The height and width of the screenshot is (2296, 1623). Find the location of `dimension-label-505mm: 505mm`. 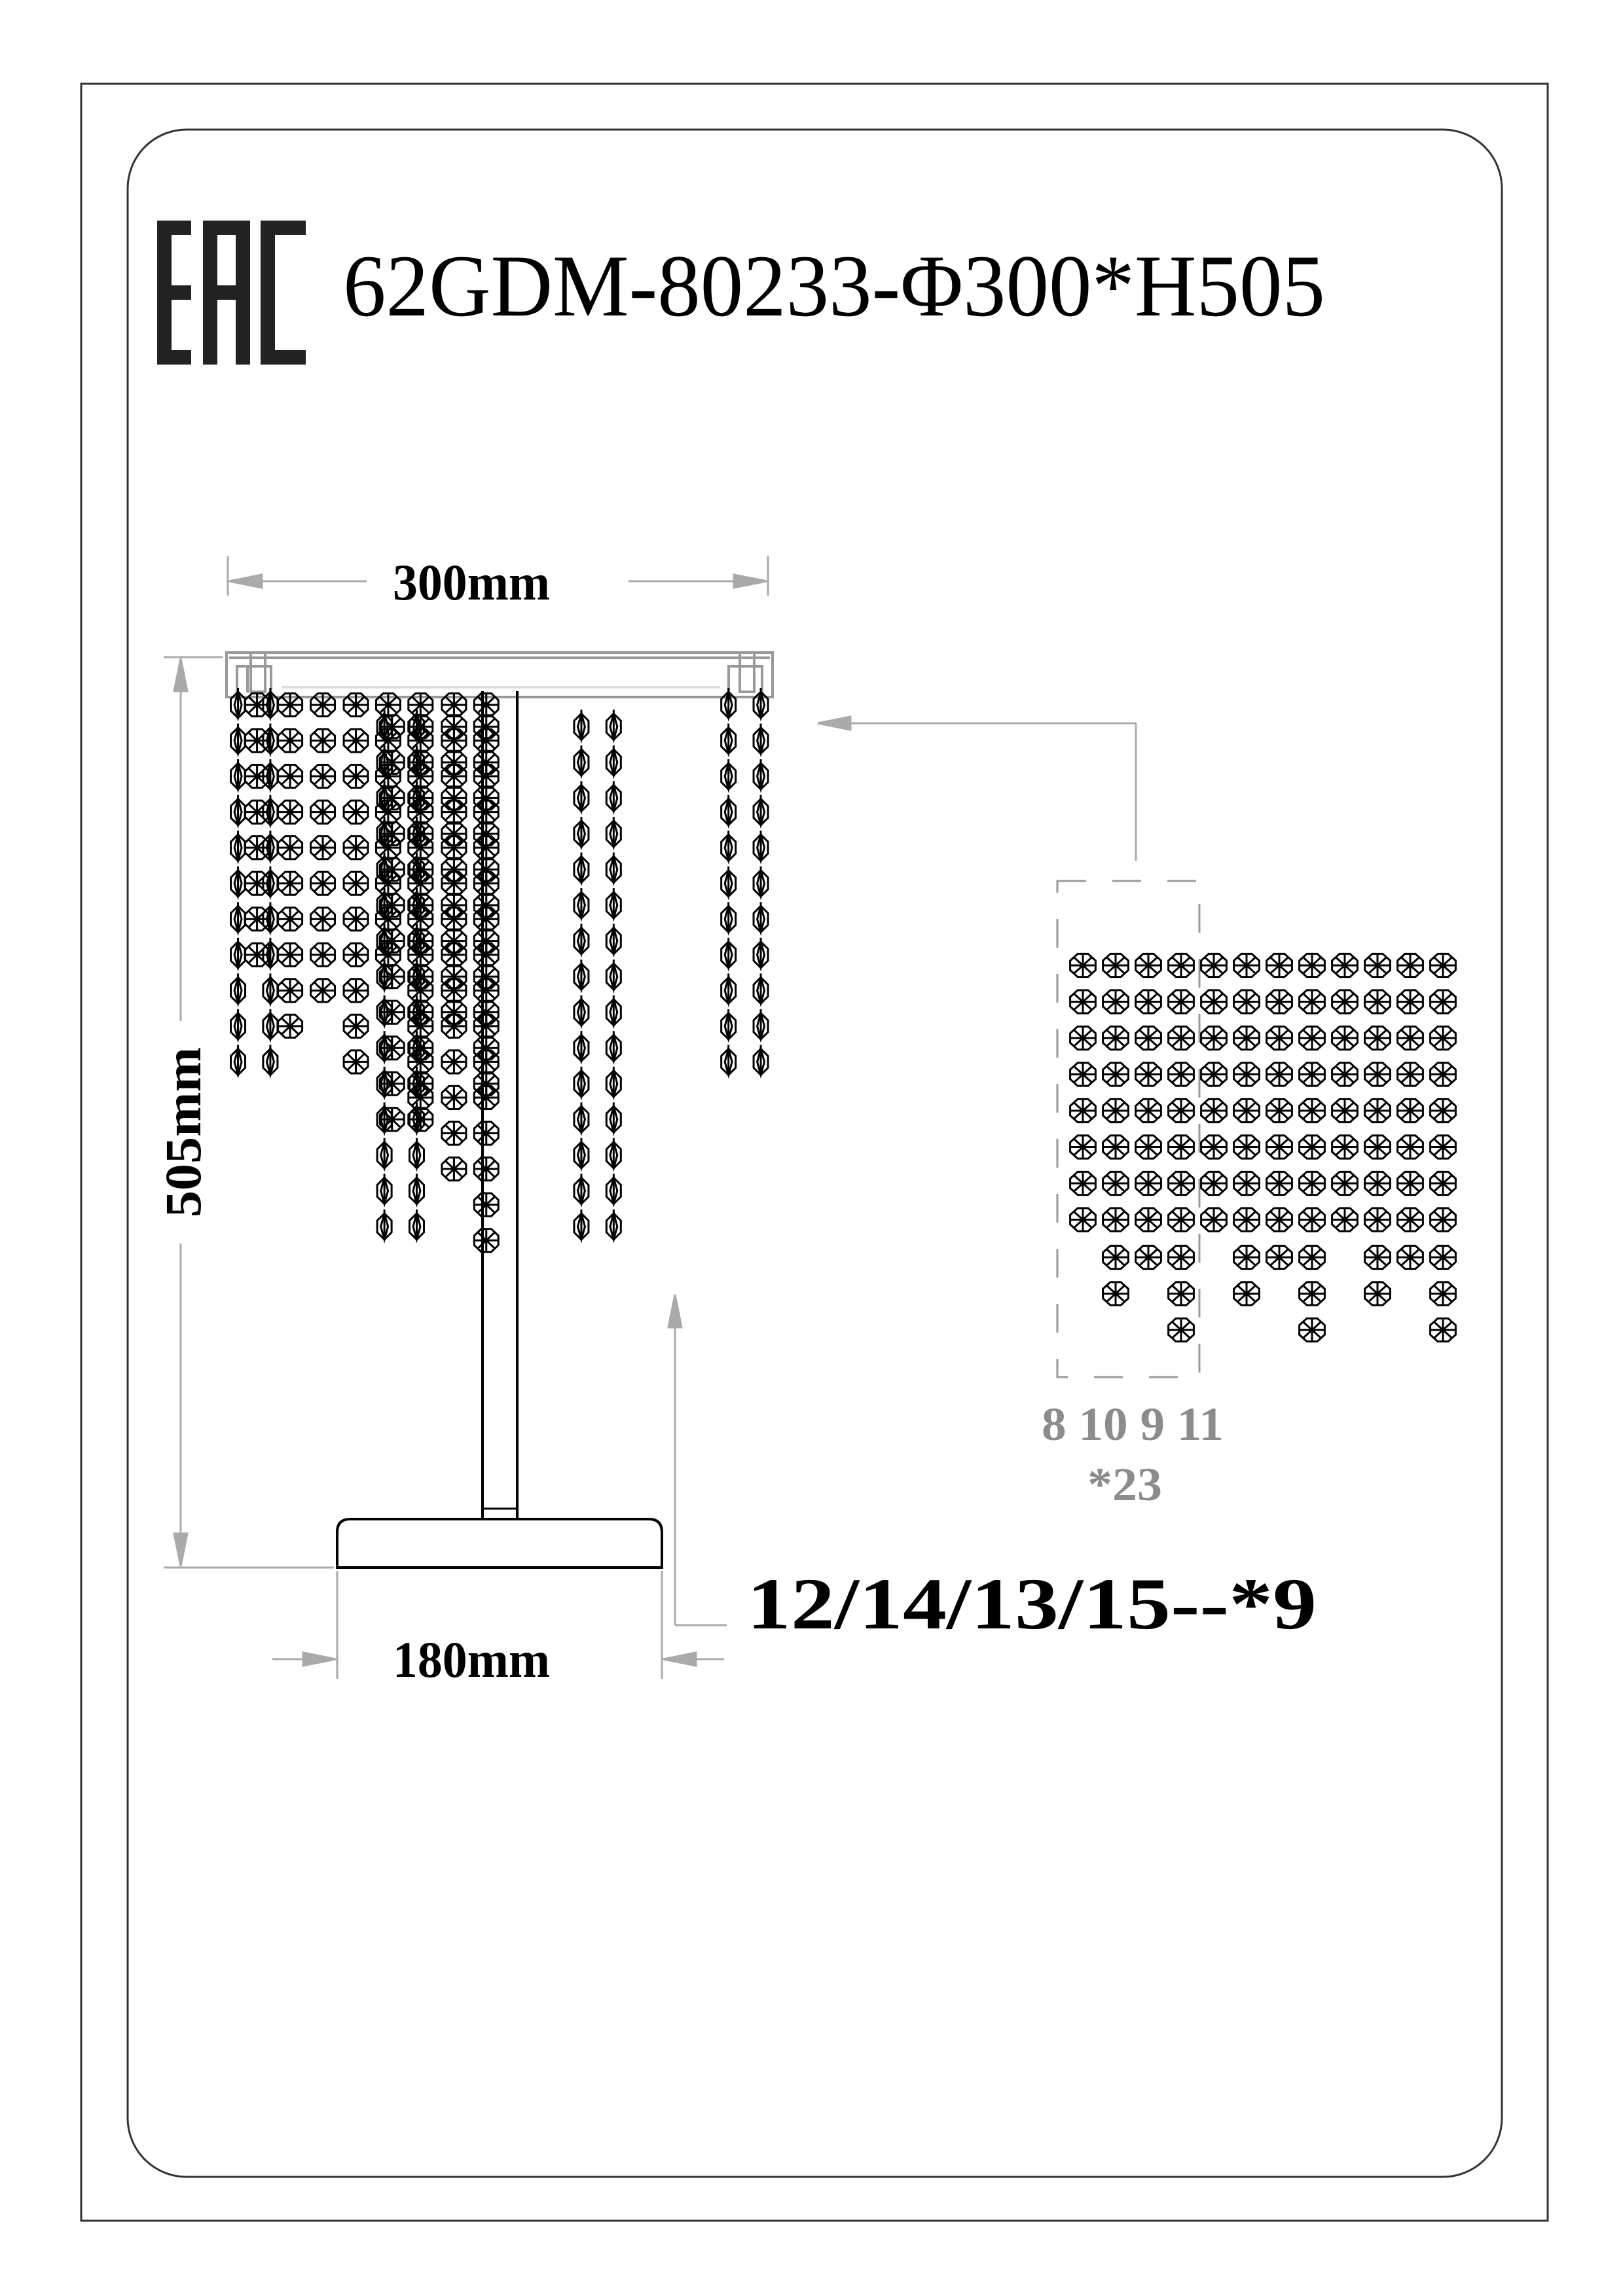

dimension-label-505mm: 505mm is located at coordinates (183, 1132).